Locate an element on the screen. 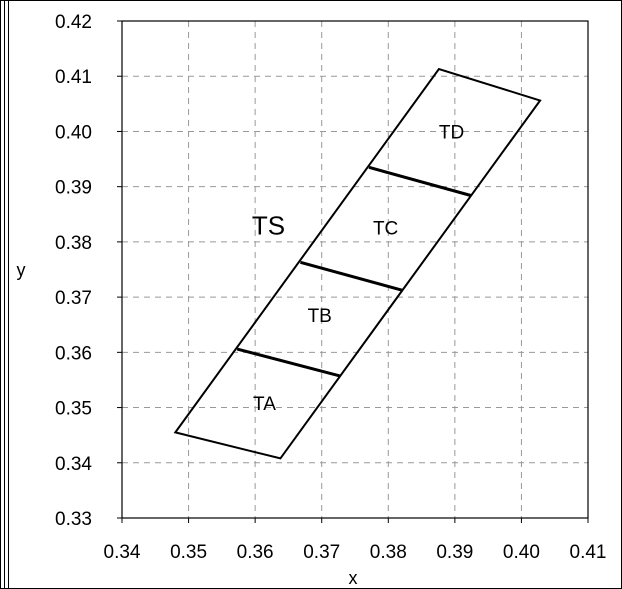 Image resolution: width=622 pixels, height=589 pixels. region-label-ts: TS is located at coordinates (268, 226).